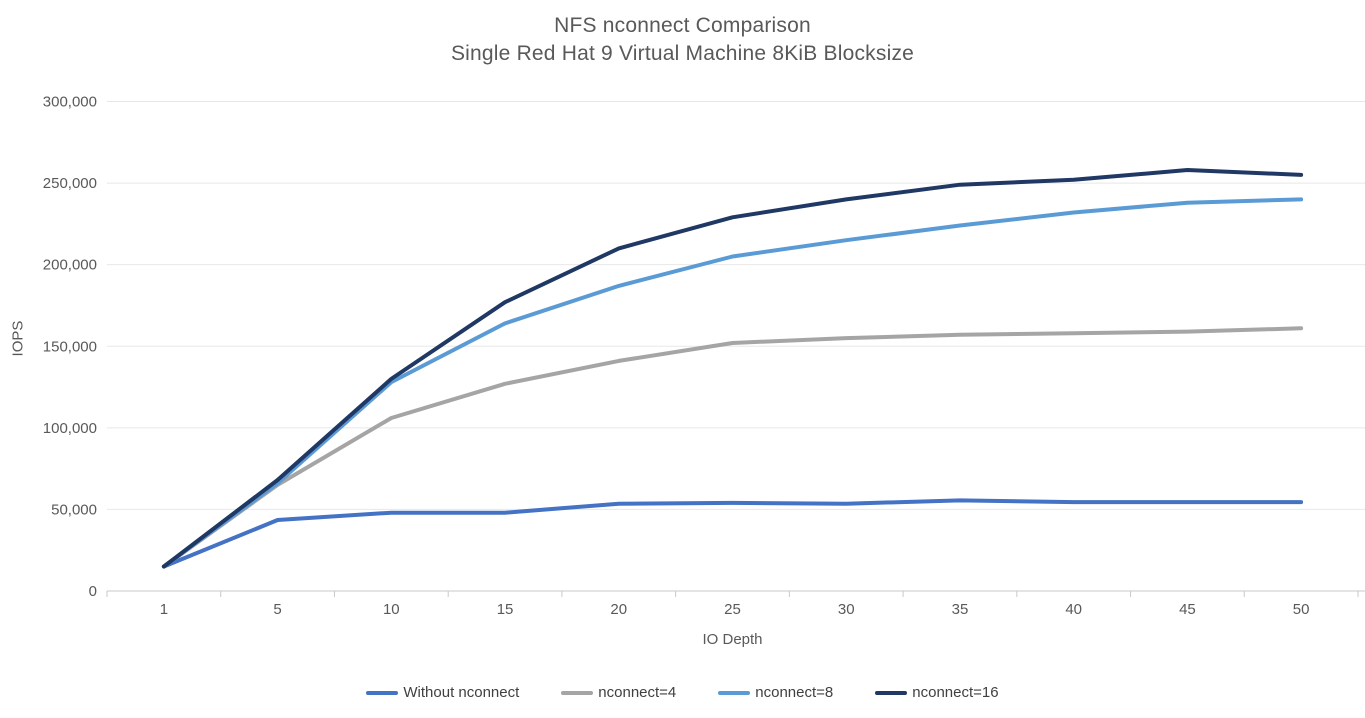  I want to click on x-tick-label: 30, so click(846, 609).